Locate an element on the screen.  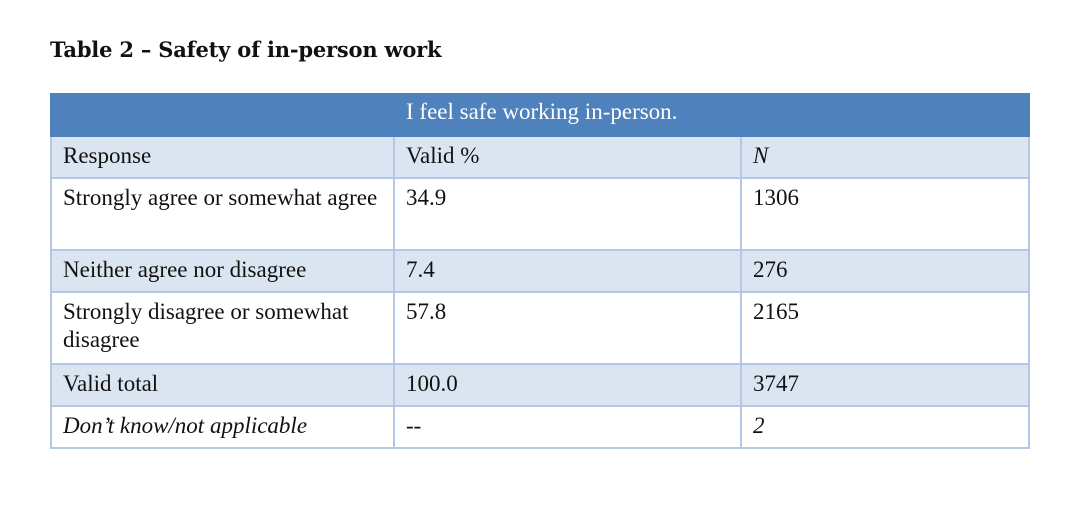
table-row: Valid total 100.0 3747 is located at coordinates (540, 385).